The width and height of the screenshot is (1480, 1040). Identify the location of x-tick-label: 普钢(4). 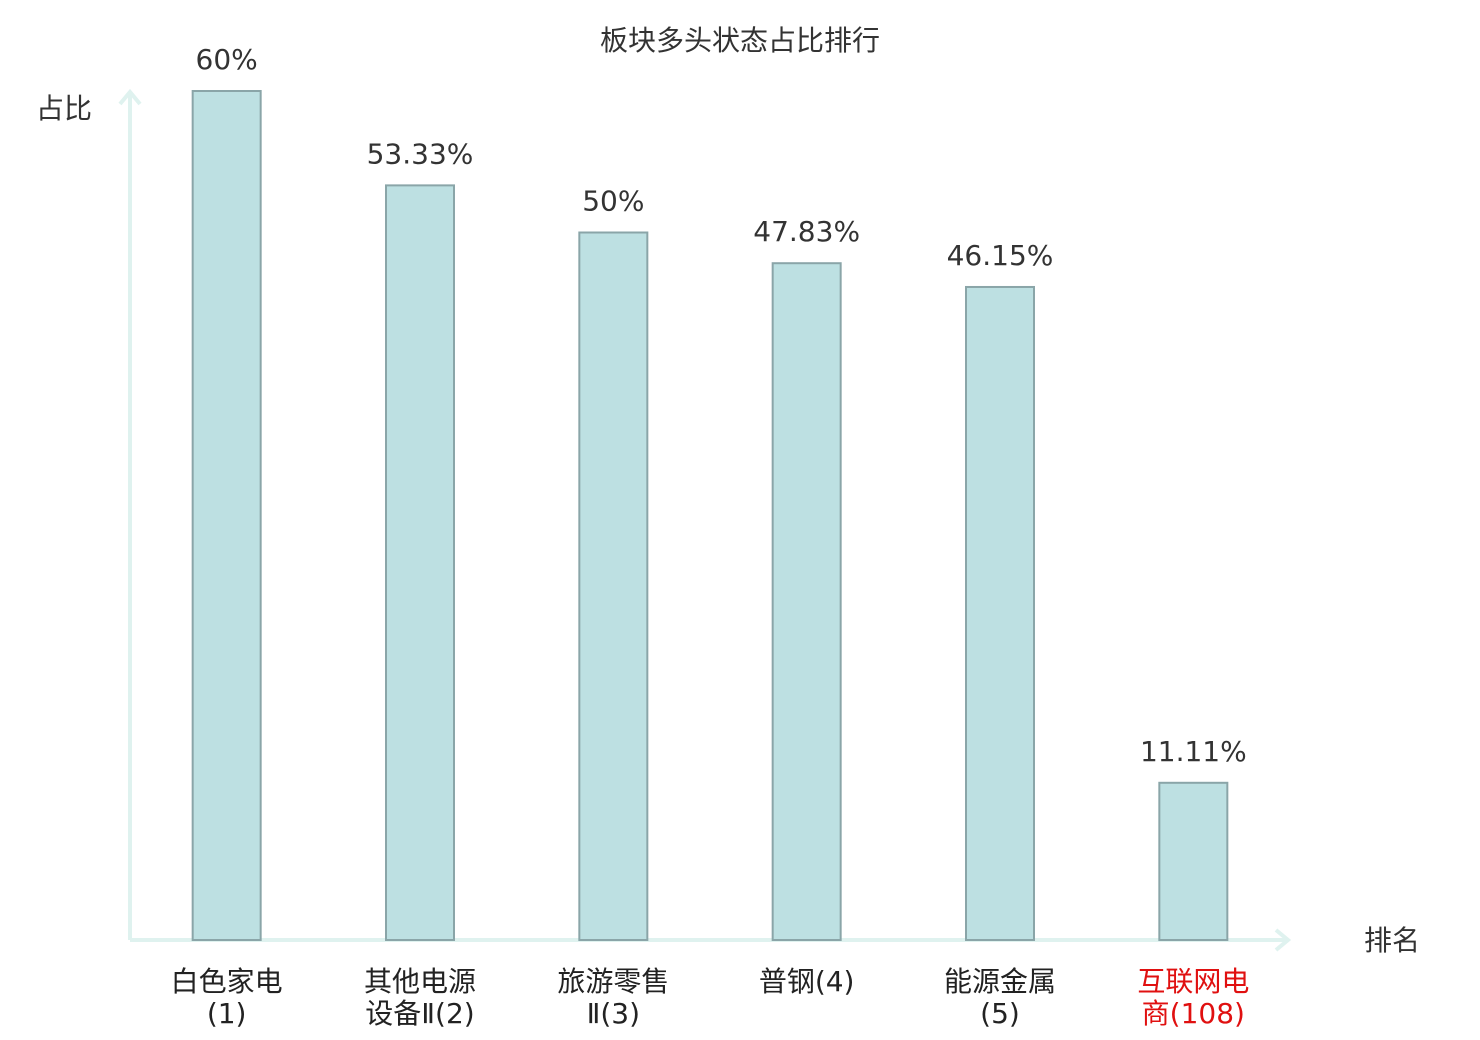
(806, 981).